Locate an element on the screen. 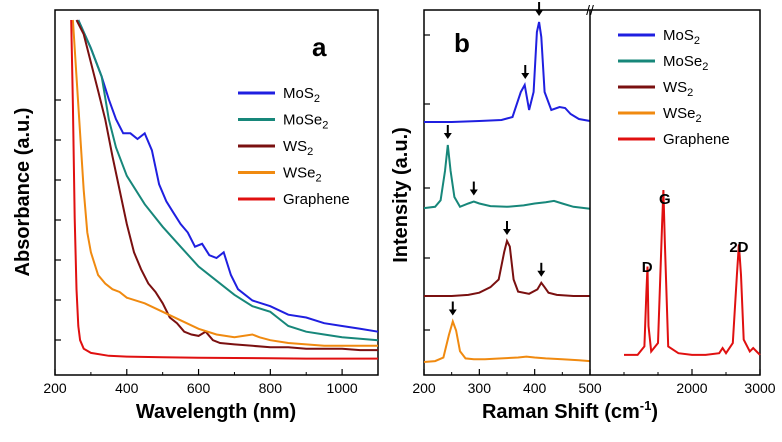 The height and width of the screenshot is (442, 782). panel-b-x-tick-label: 200 is located at coordinates (424, 388).